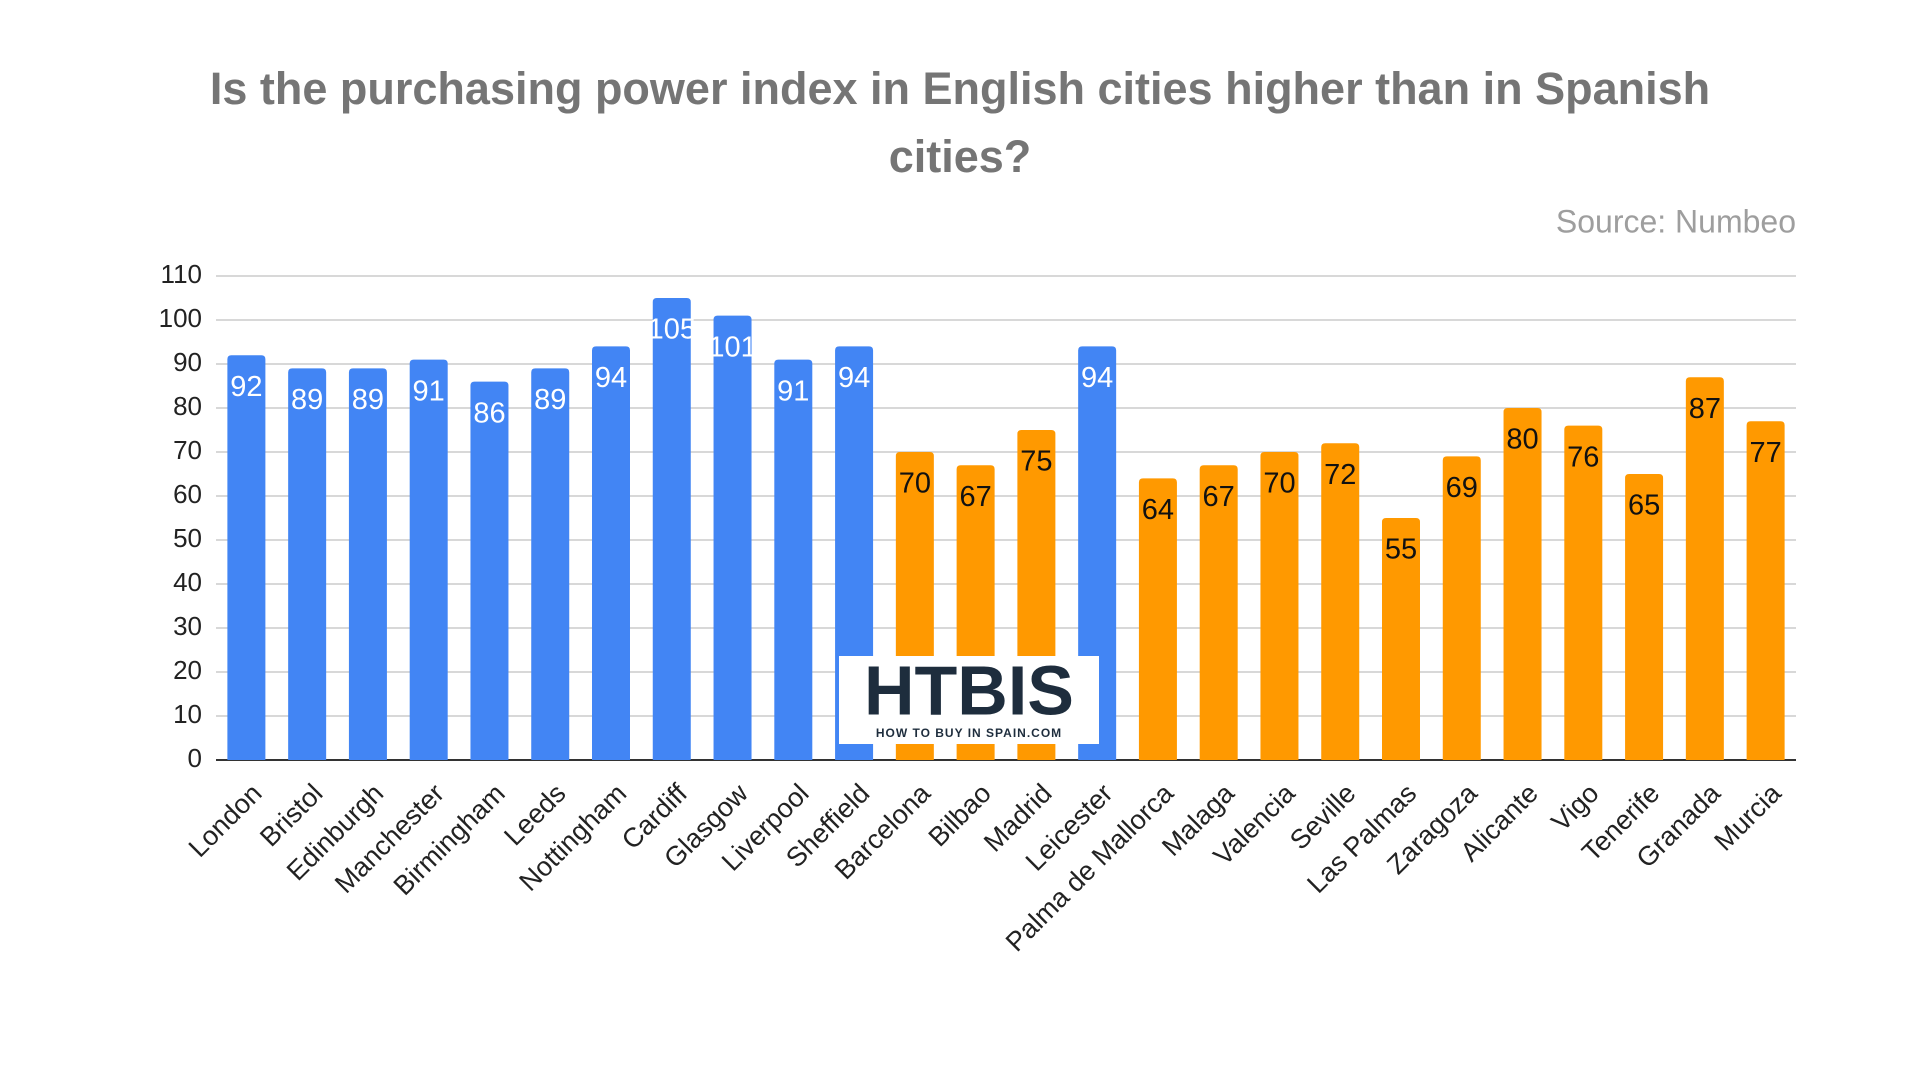 The image size is (1920, 1080). What do you see at coordinates (1158, 510) in the screenshot?
I see `data-label: 64` at bounding box center [1158, 510].